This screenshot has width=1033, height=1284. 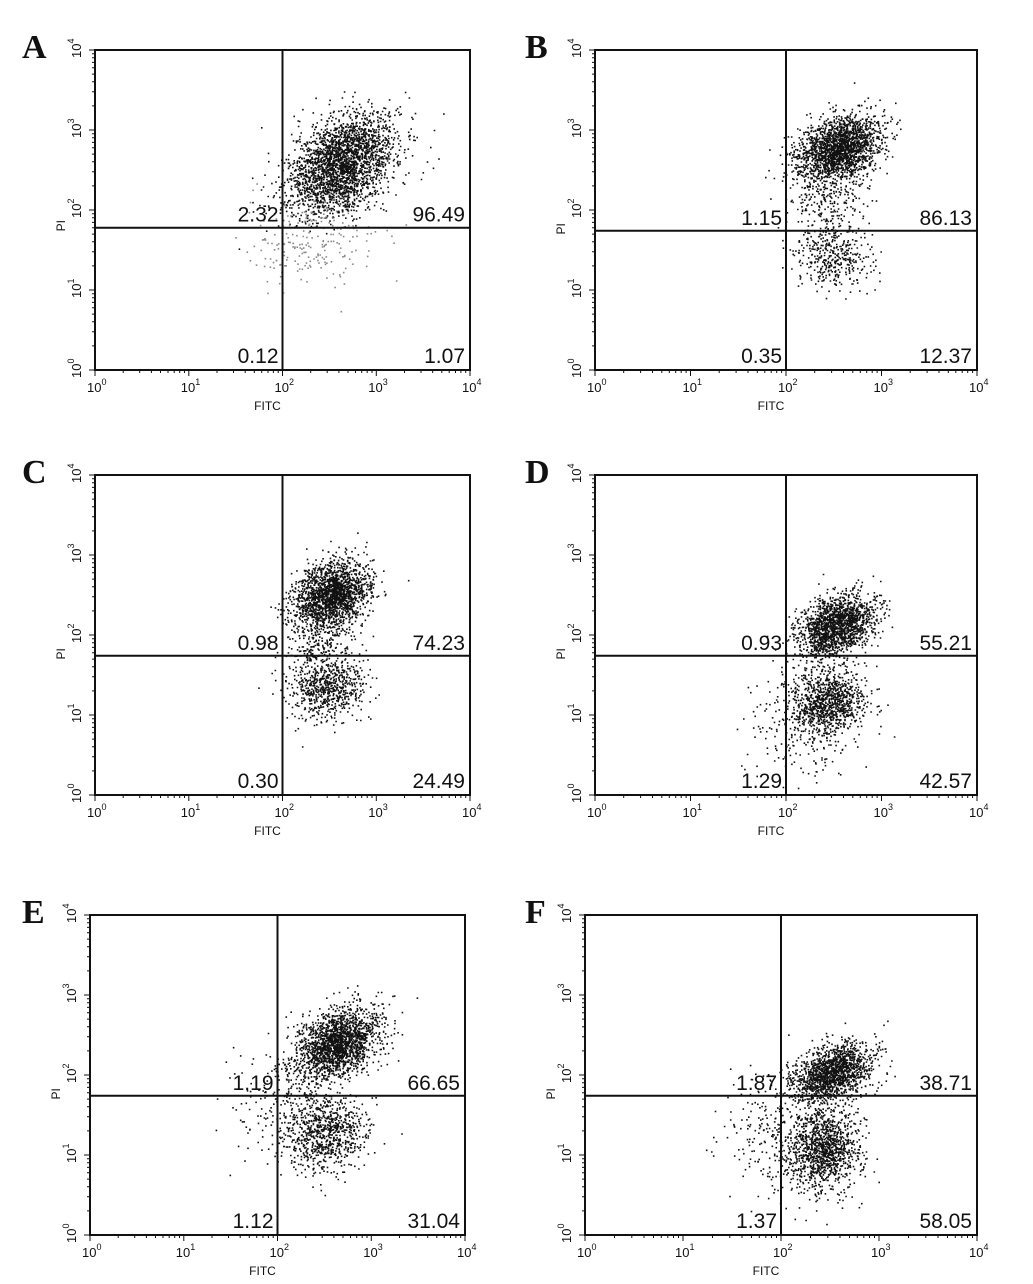 What do you see at coordinates (575, 473) in the screenshot?
I see `y-tick-label-d-4: 10⁴` at bounding box center [575, 473].